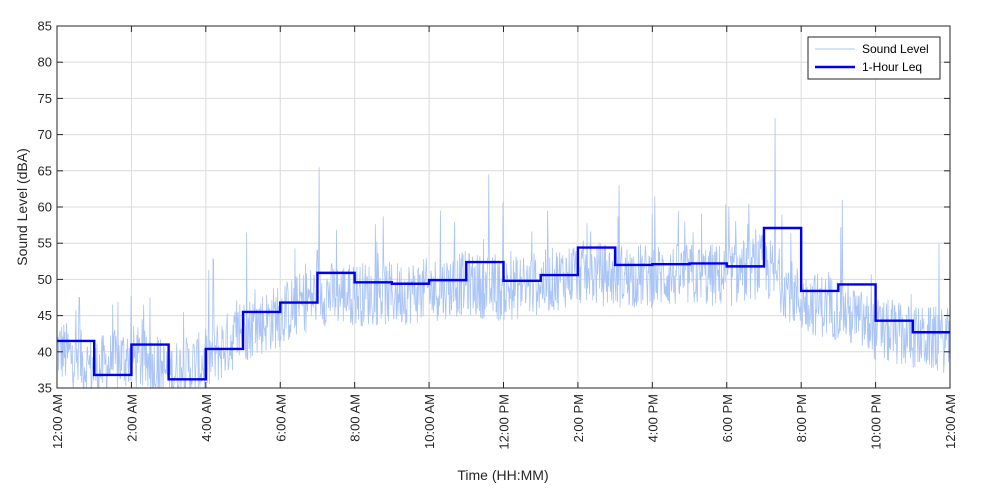 The height and width of the screenshot is (500, 1000). What do you see at coordinates (876, 422) in the screenshot?
I see `x-tick-label: 10:00 PM` at bounding box center [876, 422].